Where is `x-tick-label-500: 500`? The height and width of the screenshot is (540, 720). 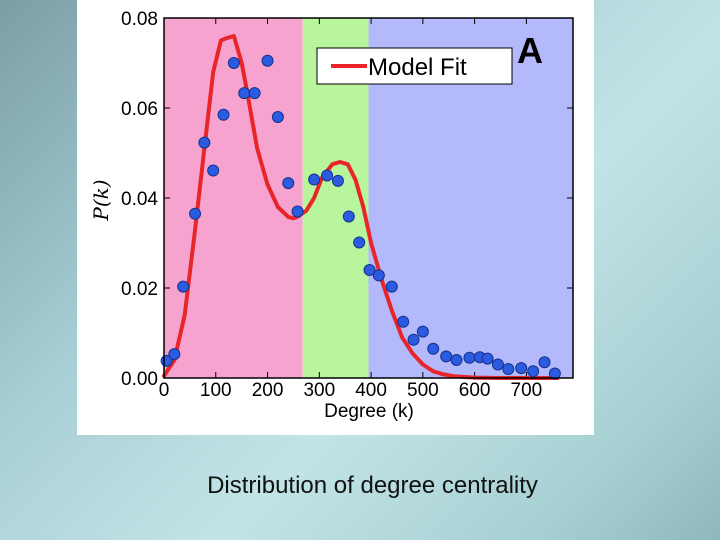 x-tick-label-500: 500 is located at coordinates (423, 390).